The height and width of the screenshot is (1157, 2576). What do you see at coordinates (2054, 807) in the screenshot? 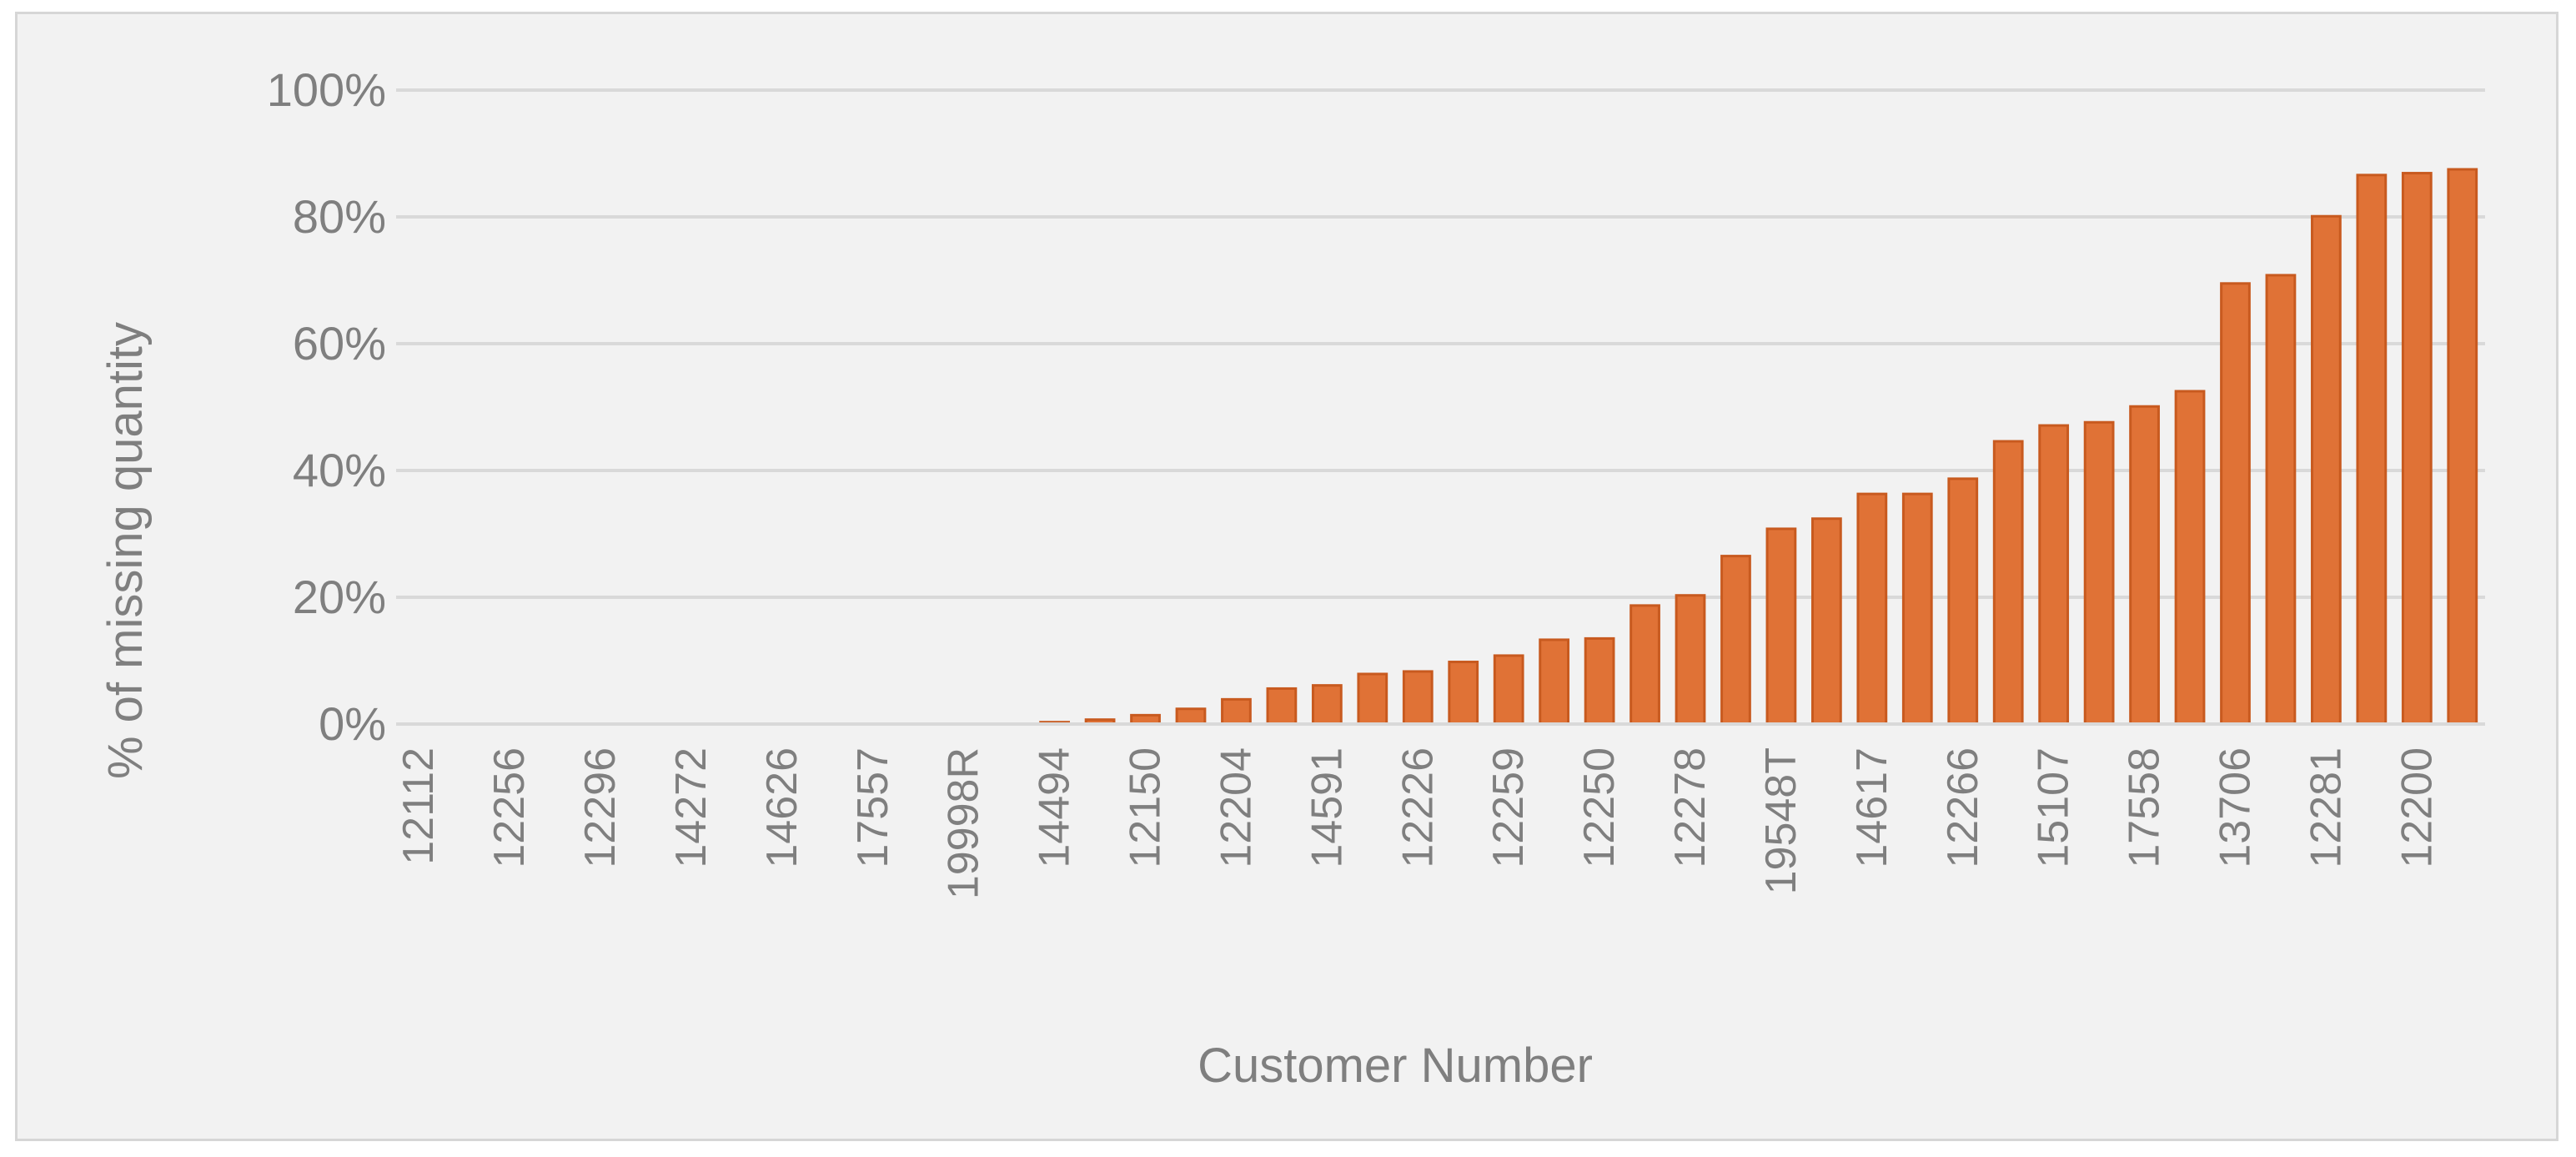
I see `x-tick-label: 15107` at bounding box center [2054, 807].